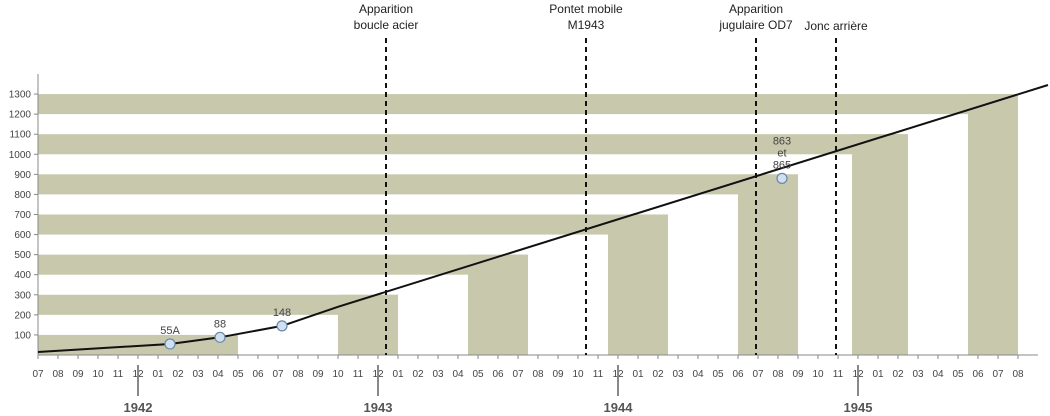 The image size is (1050, 416). I want to click on y-tick-label: 200, so click(22, 315).